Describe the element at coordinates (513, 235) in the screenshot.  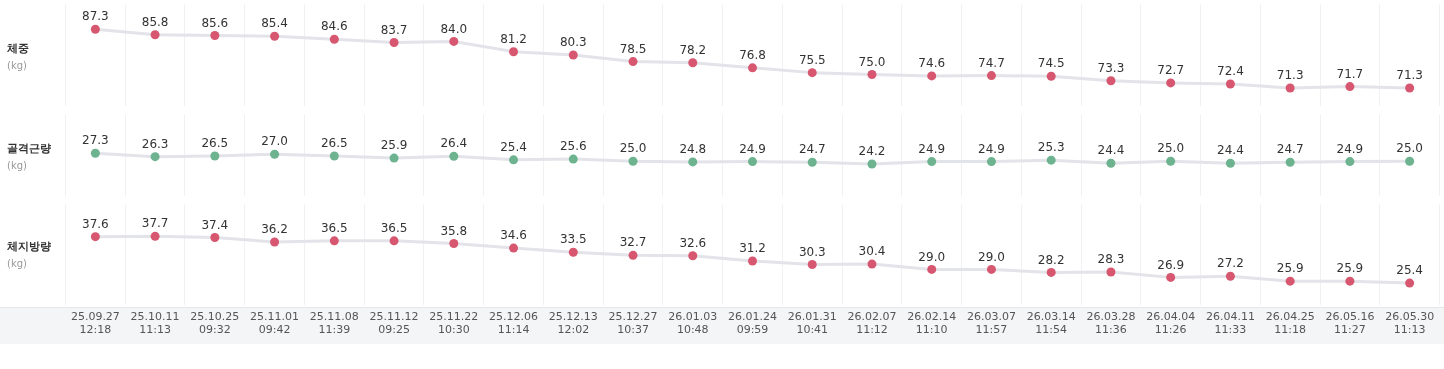
I see `data-label: 34.6` at that location.